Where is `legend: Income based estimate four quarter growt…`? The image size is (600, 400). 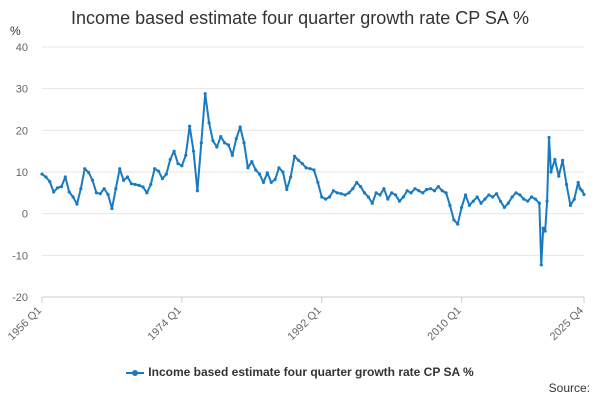
legend: Income based estimate four quarter growt… is located at coordinates (300, 372).